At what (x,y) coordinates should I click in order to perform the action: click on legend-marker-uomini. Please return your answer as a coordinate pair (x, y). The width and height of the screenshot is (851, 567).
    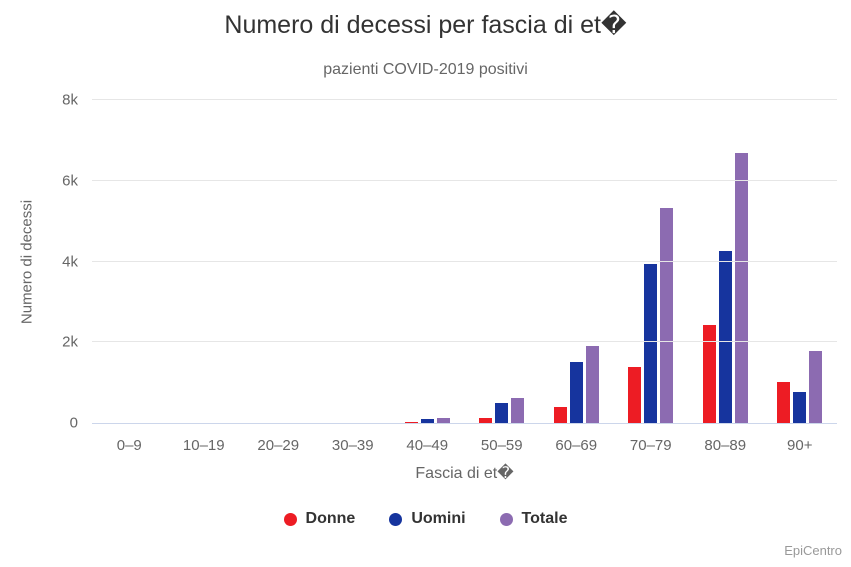
    Looking at the image, I should click on (396, 519).